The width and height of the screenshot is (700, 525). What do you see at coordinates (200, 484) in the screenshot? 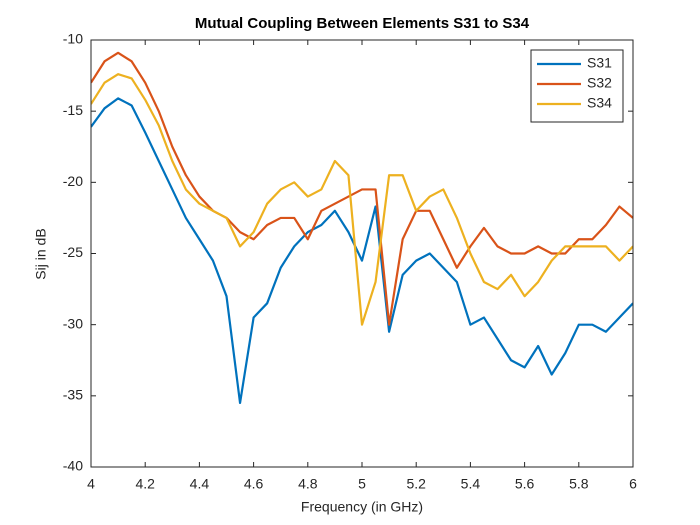
I see `x-tick-label: 4.4` at bounding box center [200, 484].